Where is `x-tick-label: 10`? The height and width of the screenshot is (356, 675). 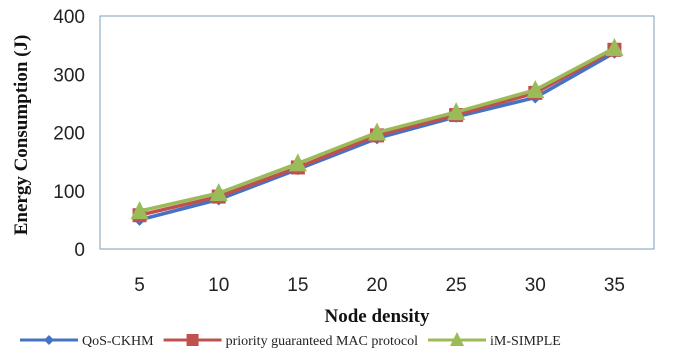
x-tick-label: 10 is located at coordinates (218, 285).